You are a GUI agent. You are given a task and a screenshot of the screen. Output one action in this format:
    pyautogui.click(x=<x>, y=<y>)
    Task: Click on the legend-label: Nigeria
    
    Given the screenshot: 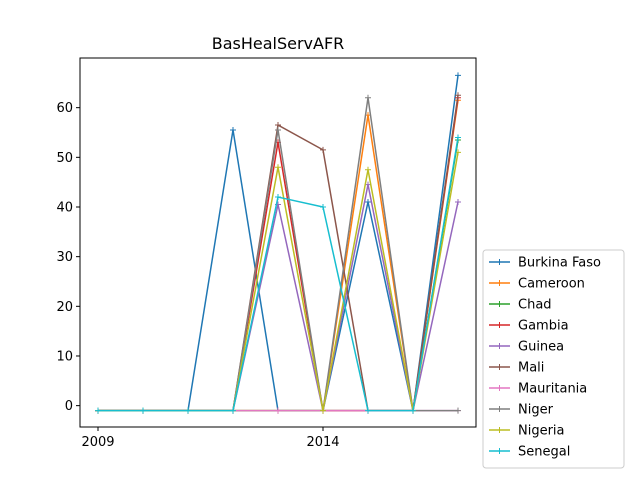 What is the action you would take?
    pyautogui.click(x=541, y=431)
    